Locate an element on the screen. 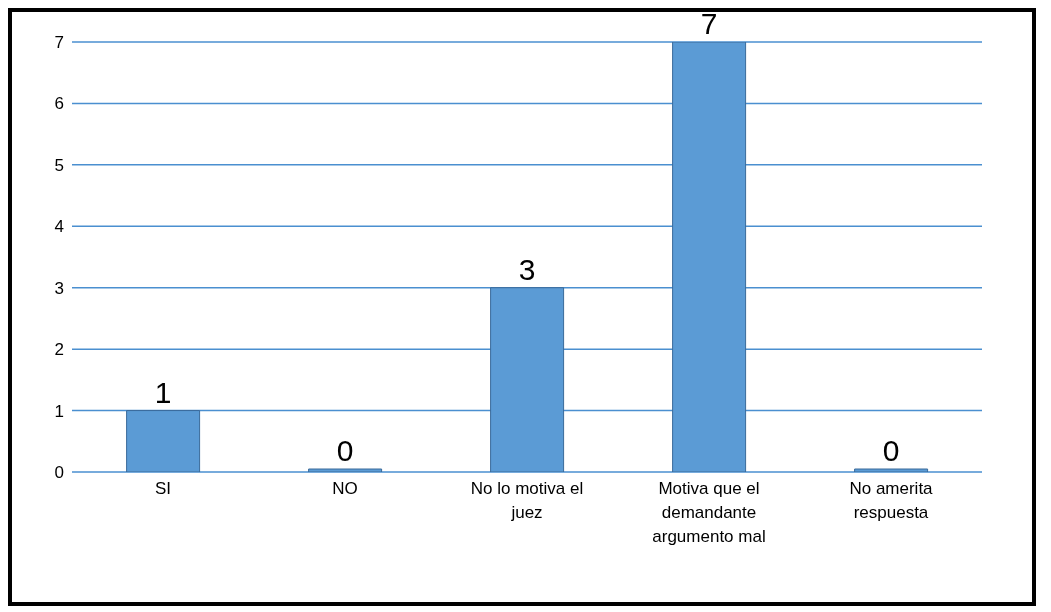 The width and height of the screenshot is (1051, 612). data-label: 1 is located at coordinates (163, 392).